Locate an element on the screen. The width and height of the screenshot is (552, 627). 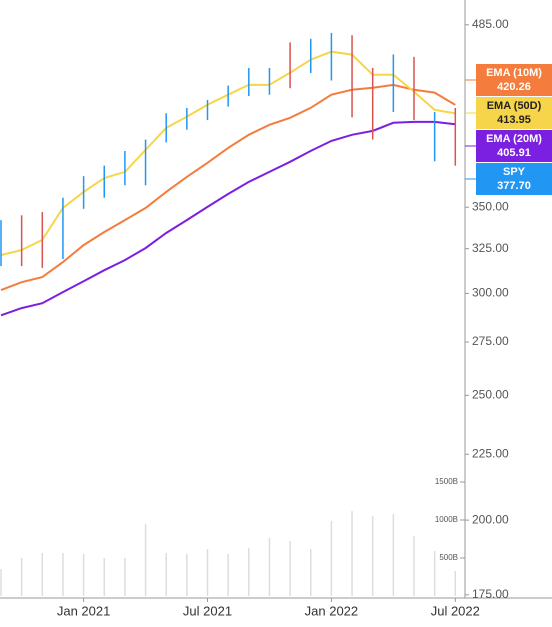
price-label-value: 377.70 is located at coordinates (514, 186).